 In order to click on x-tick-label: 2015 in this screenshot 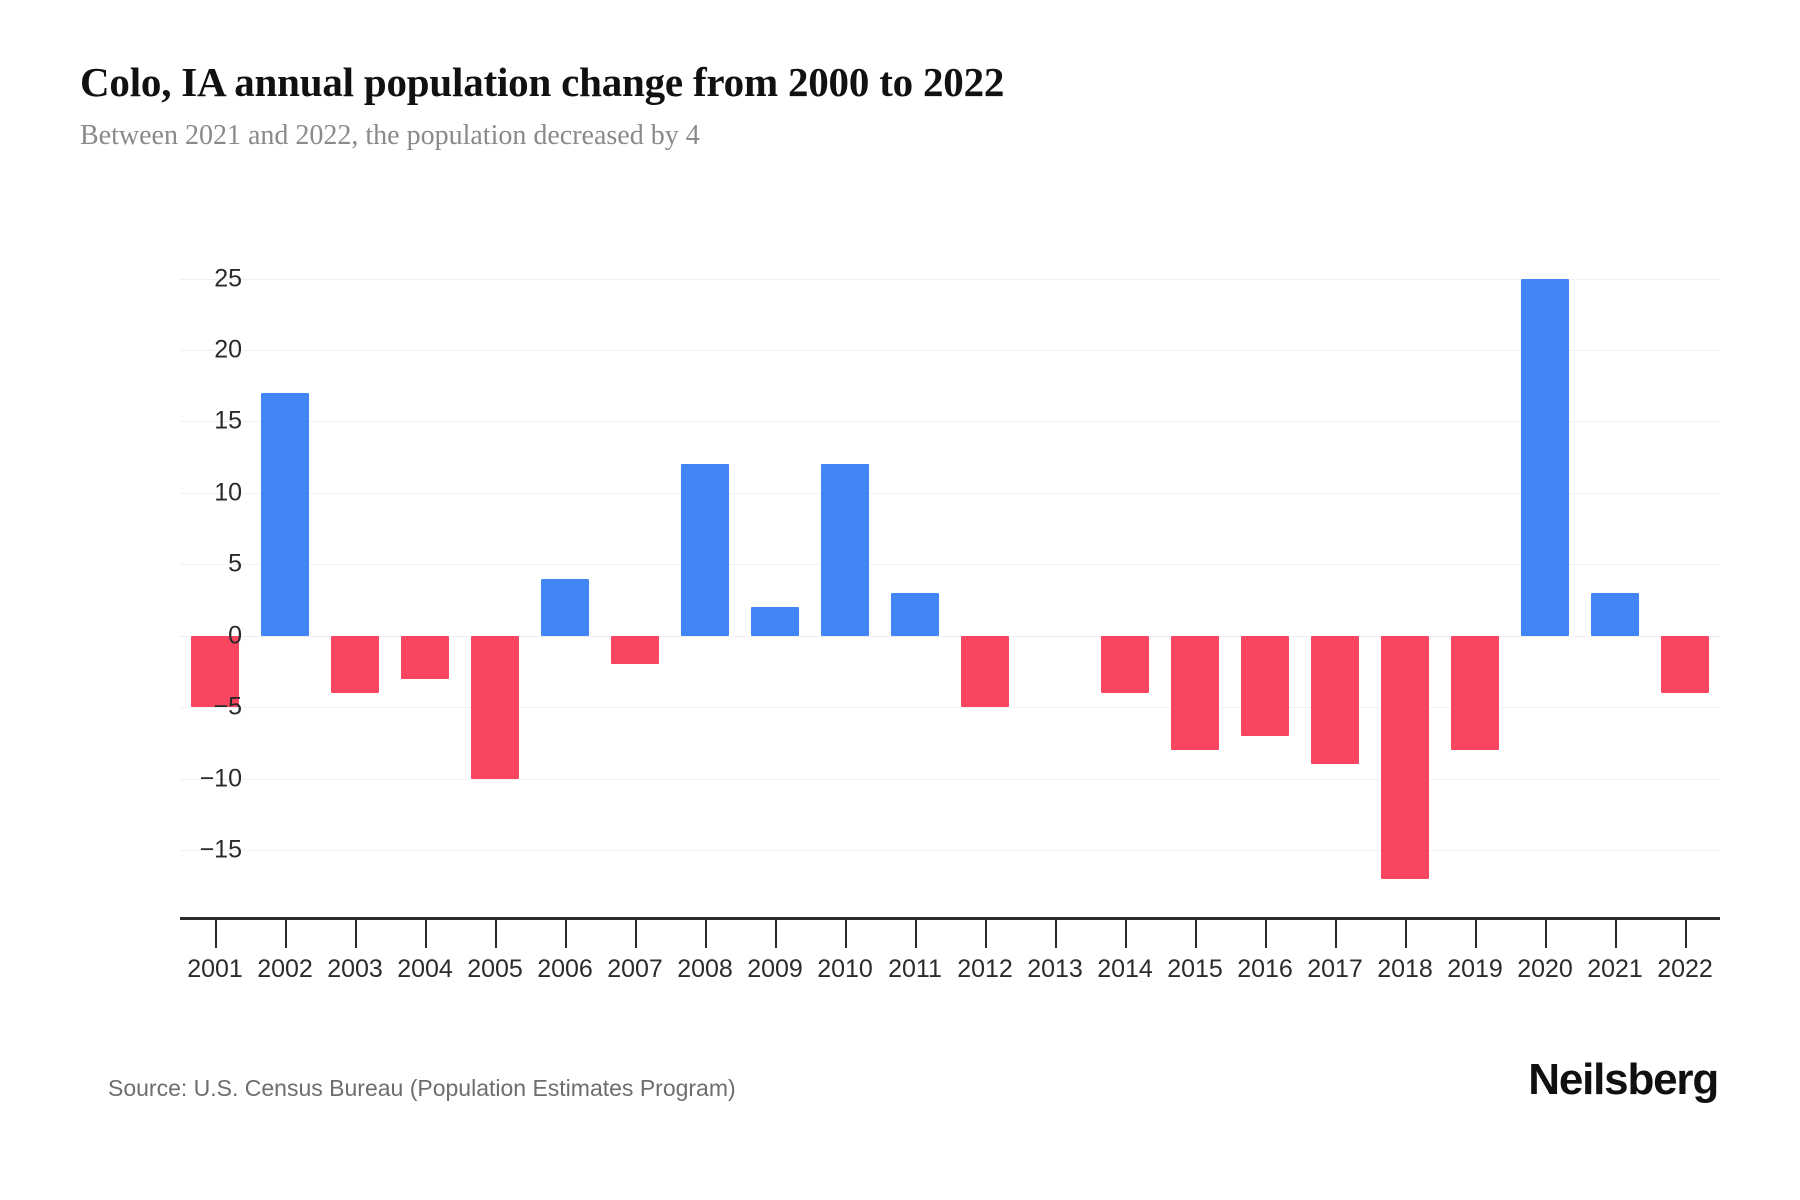, I will do `click(1195, 969)`.